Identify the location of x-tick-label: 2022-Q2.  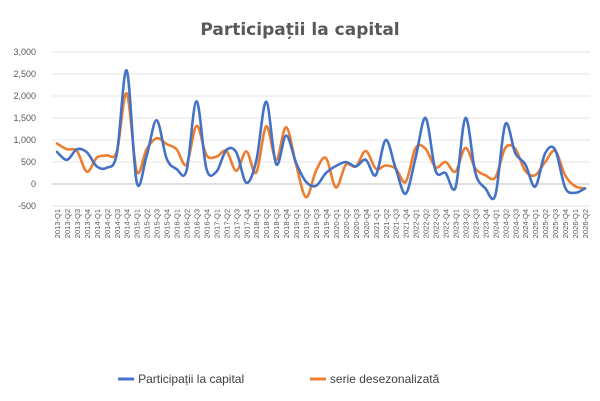
(426, 223).